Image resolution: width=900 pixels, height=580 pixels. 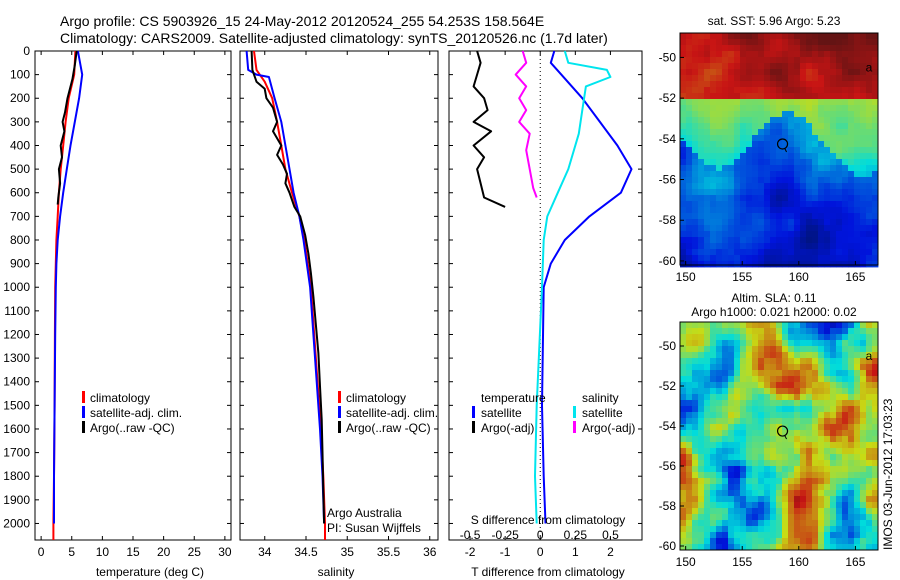 I want to click on legend-label-t-argo: Argo(-adj), so click(x=507, y=428).